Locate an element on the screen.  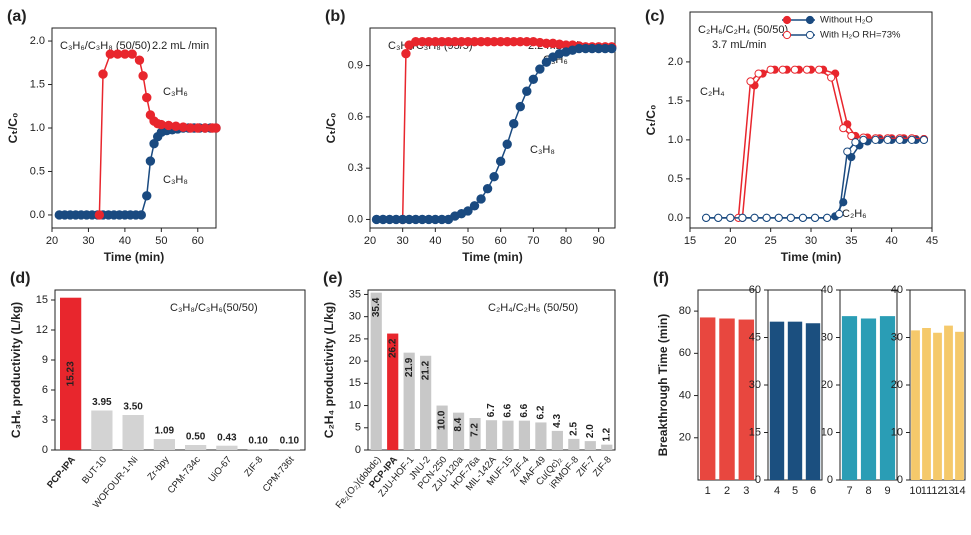
y-tick-label: 1.5 is located at coordinates (675, 101).